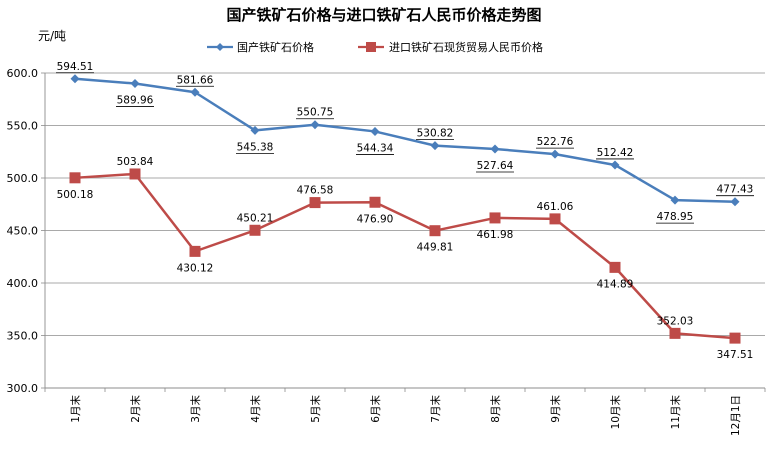 The width and height of the screenshot is (767, 450). What do you see at coordinates (23, 388) in the screenshot?
I see `y-tick-label: 300.0` at bounding box center [23, 388].